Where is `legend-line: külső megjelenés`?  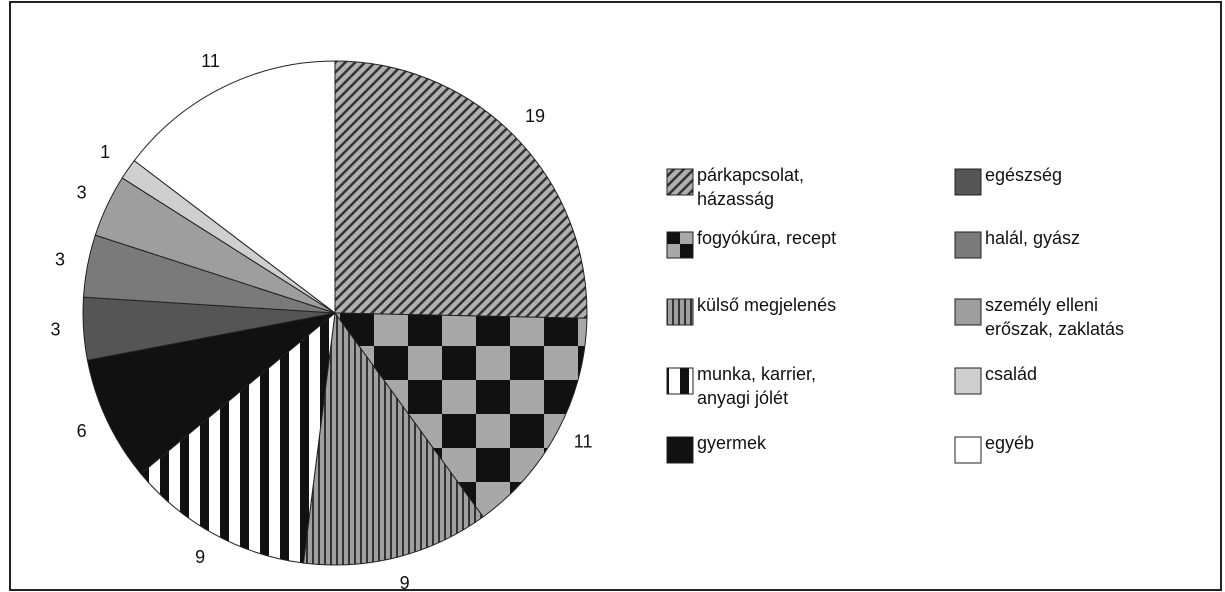
legend-line: külső megjelenés is located at coordinates (766, 305).